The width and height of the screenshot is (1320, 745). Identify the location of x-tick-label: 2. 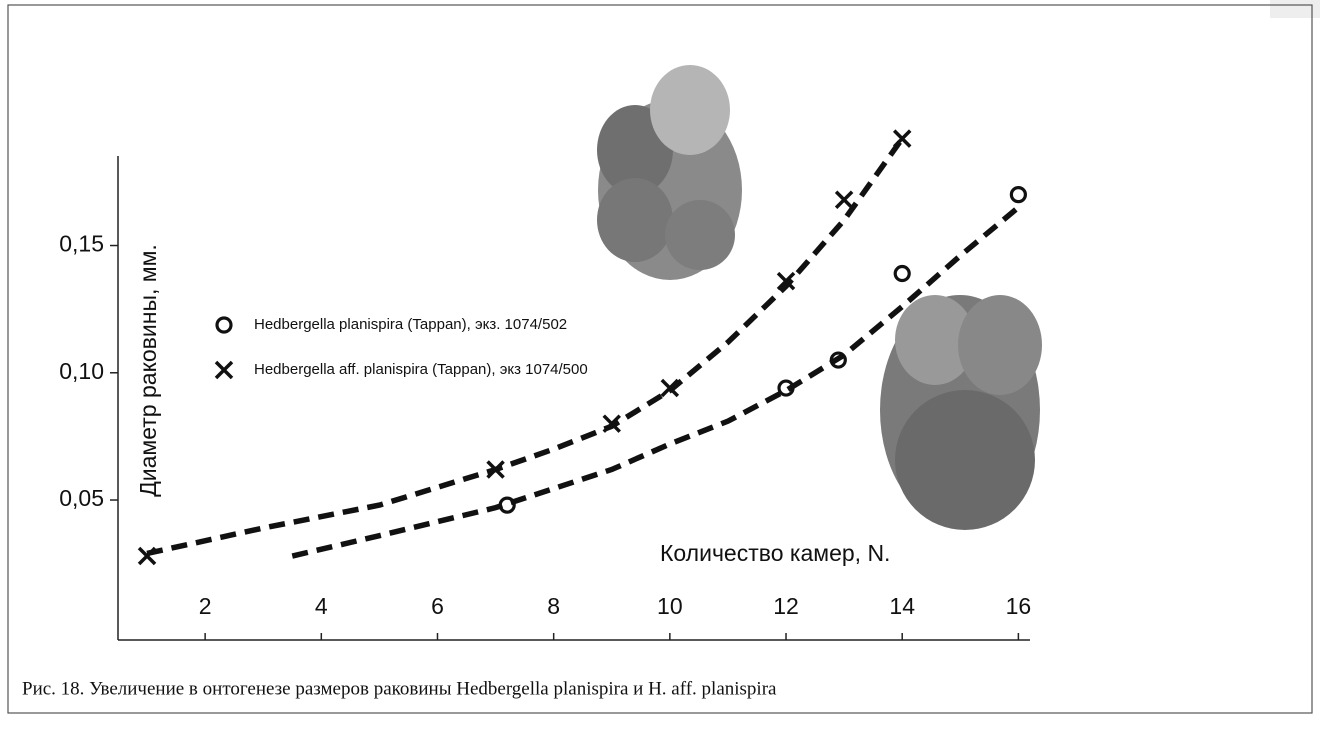
(205, 606).